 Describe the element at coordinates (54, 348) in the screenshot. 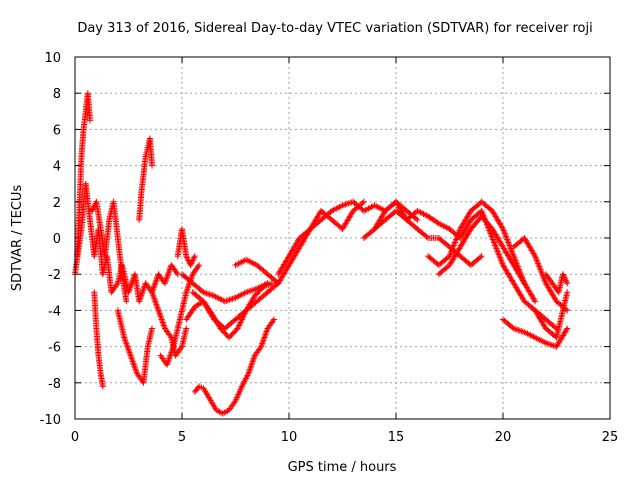

I see `y-tick-label: -6` at that location.